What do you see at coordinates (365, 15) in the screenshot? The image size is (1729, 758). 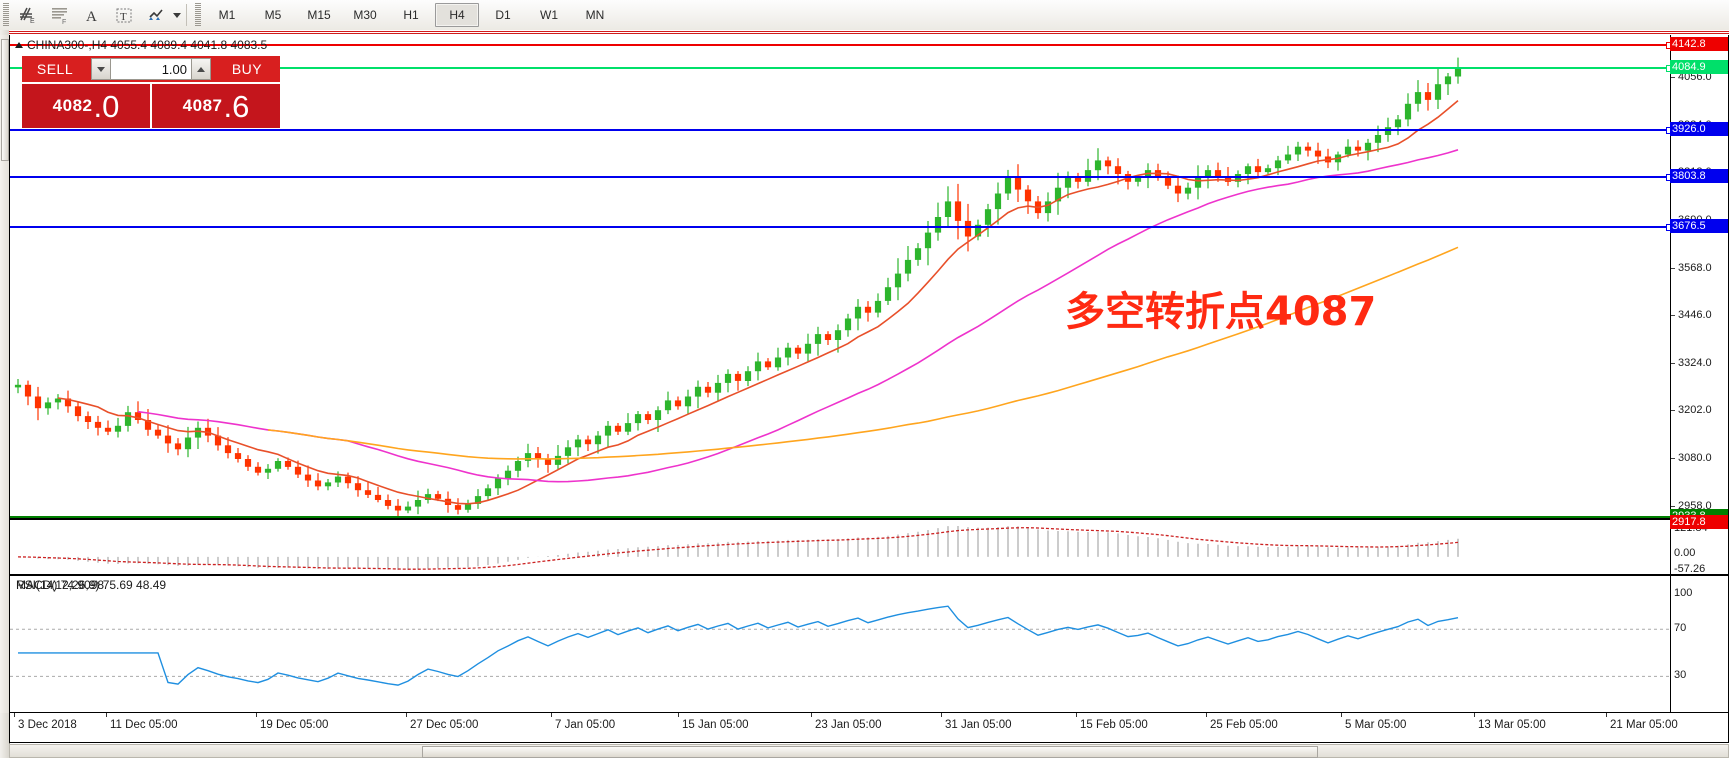 I see `timeframe-m30: M30` at bounding box center [365, 15].